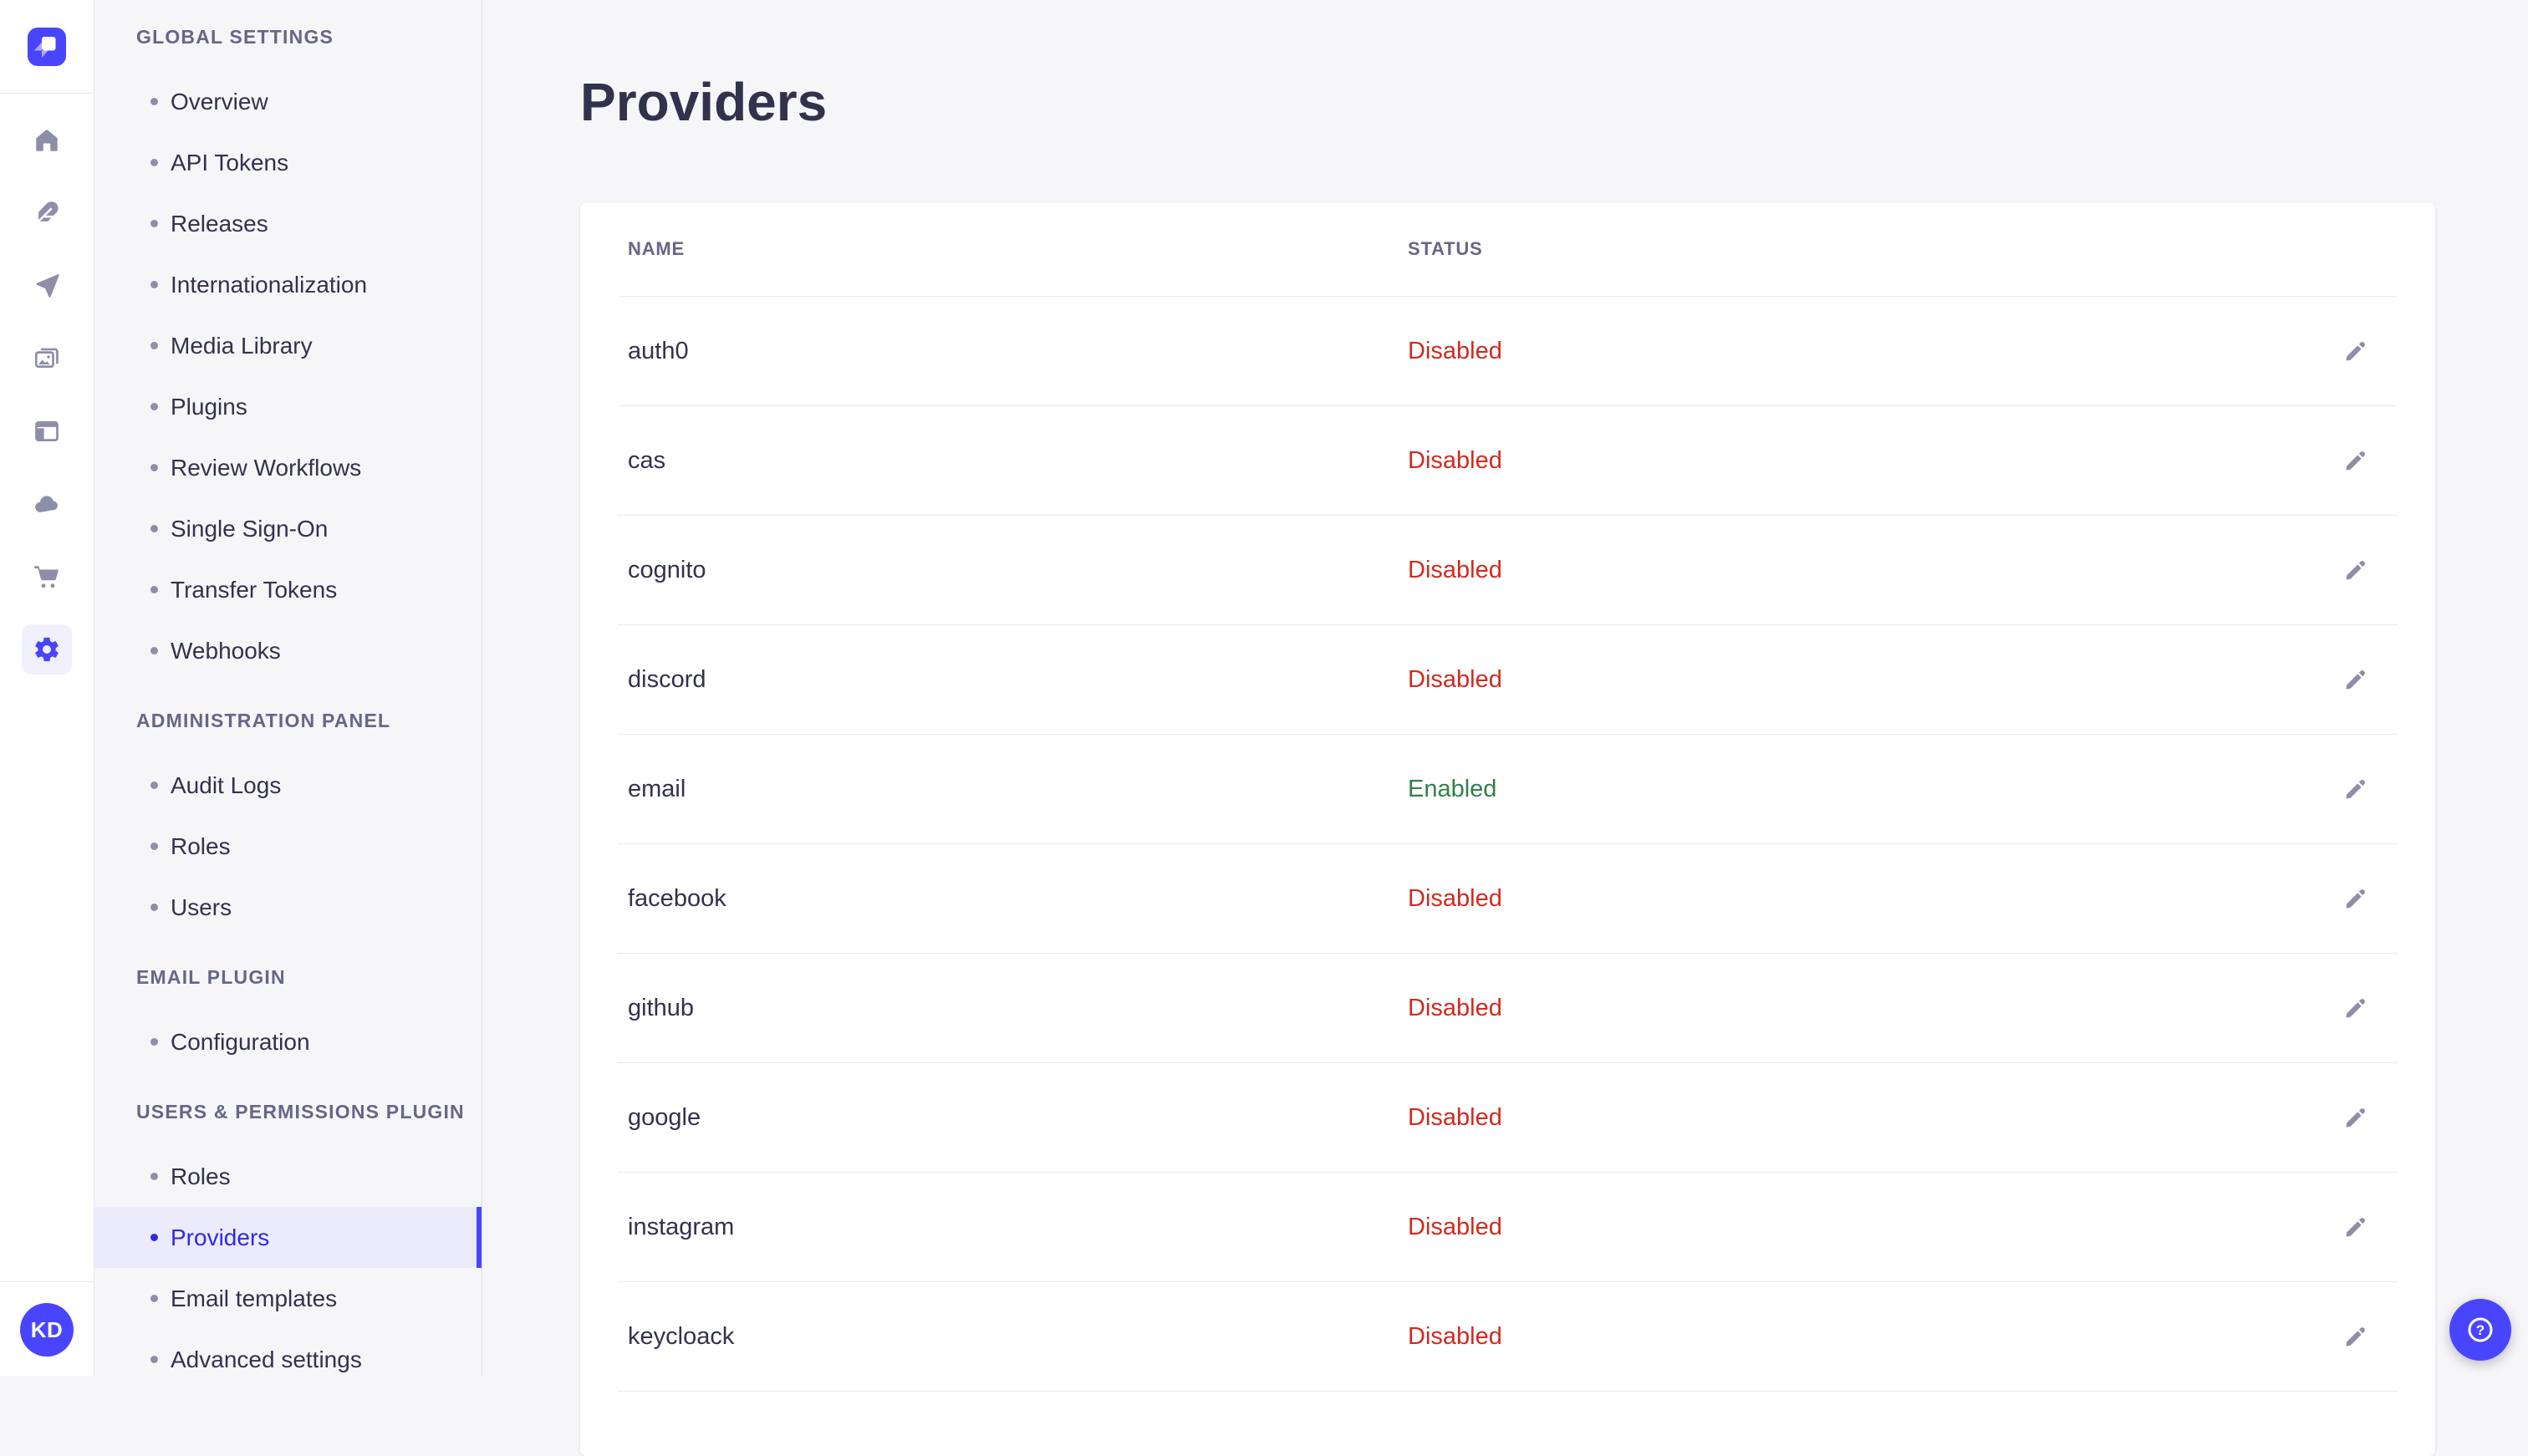  I want to click on subnav-item-label: Transfer Tokens, so click(254, 590).